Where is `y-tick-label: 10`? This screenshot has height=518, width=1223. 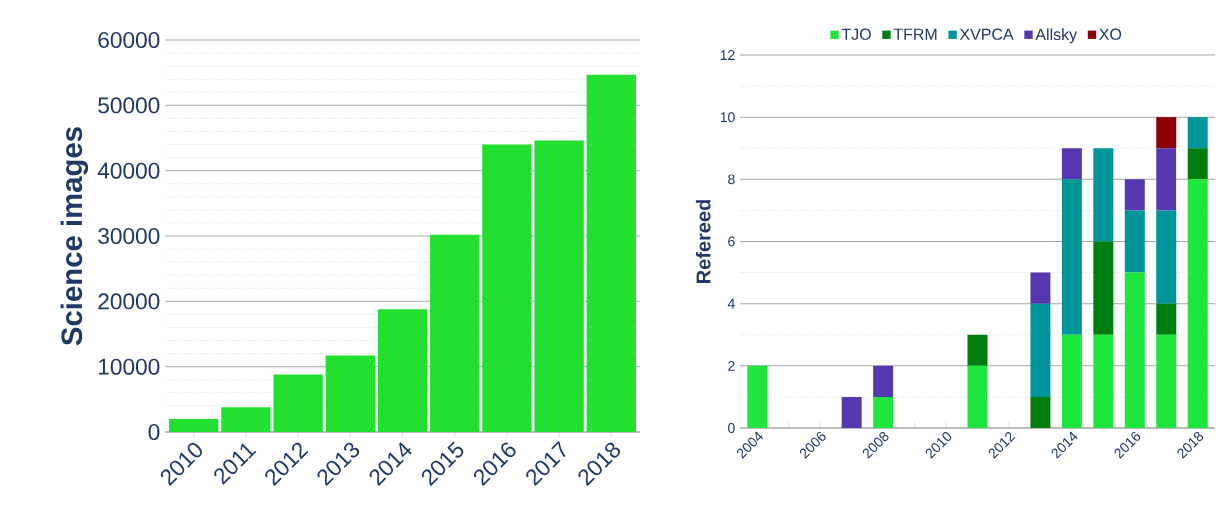
y-tick-label: 10 is located at coordinates (727, 117).